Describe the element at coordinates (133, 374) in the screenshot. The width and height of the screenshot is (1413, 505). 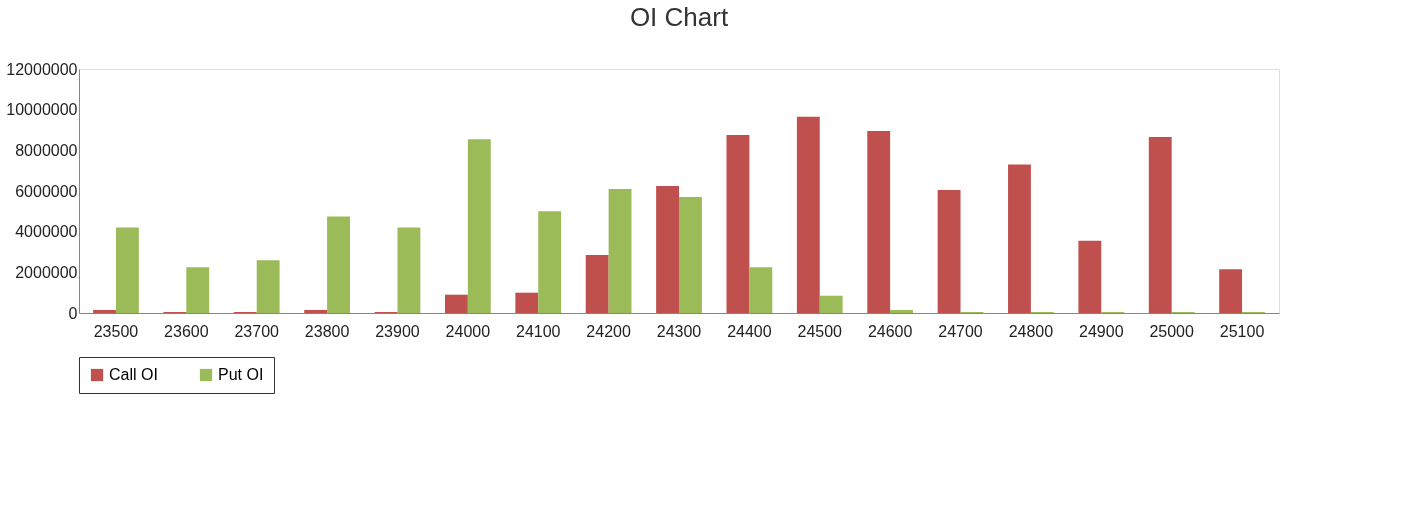
I see `legend-label: Call OI` at that location.